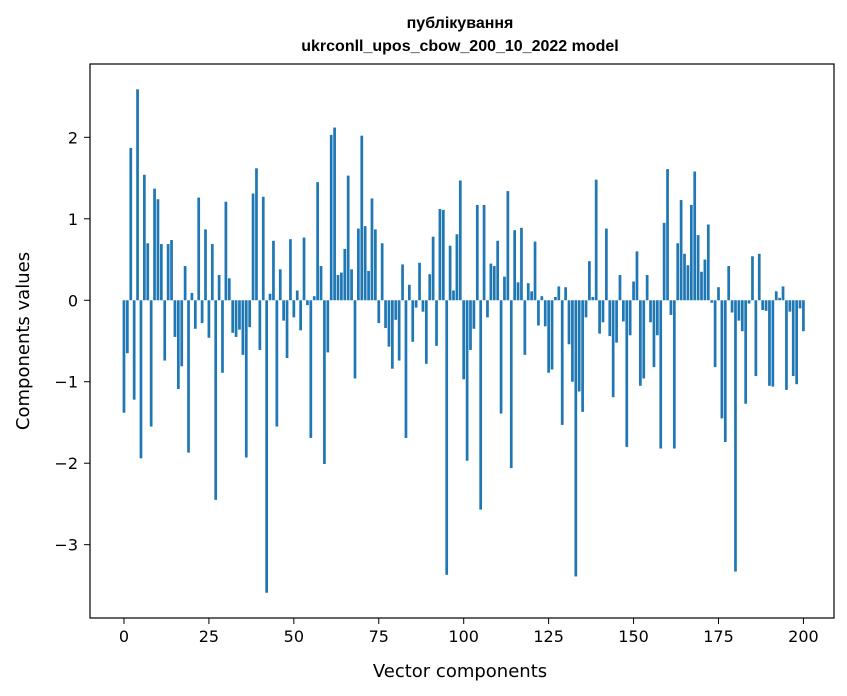  What do you see at coordinates (803, 636) in the screenshot?
I see `x-tick-label: 200` at bounding box center [803, 636].